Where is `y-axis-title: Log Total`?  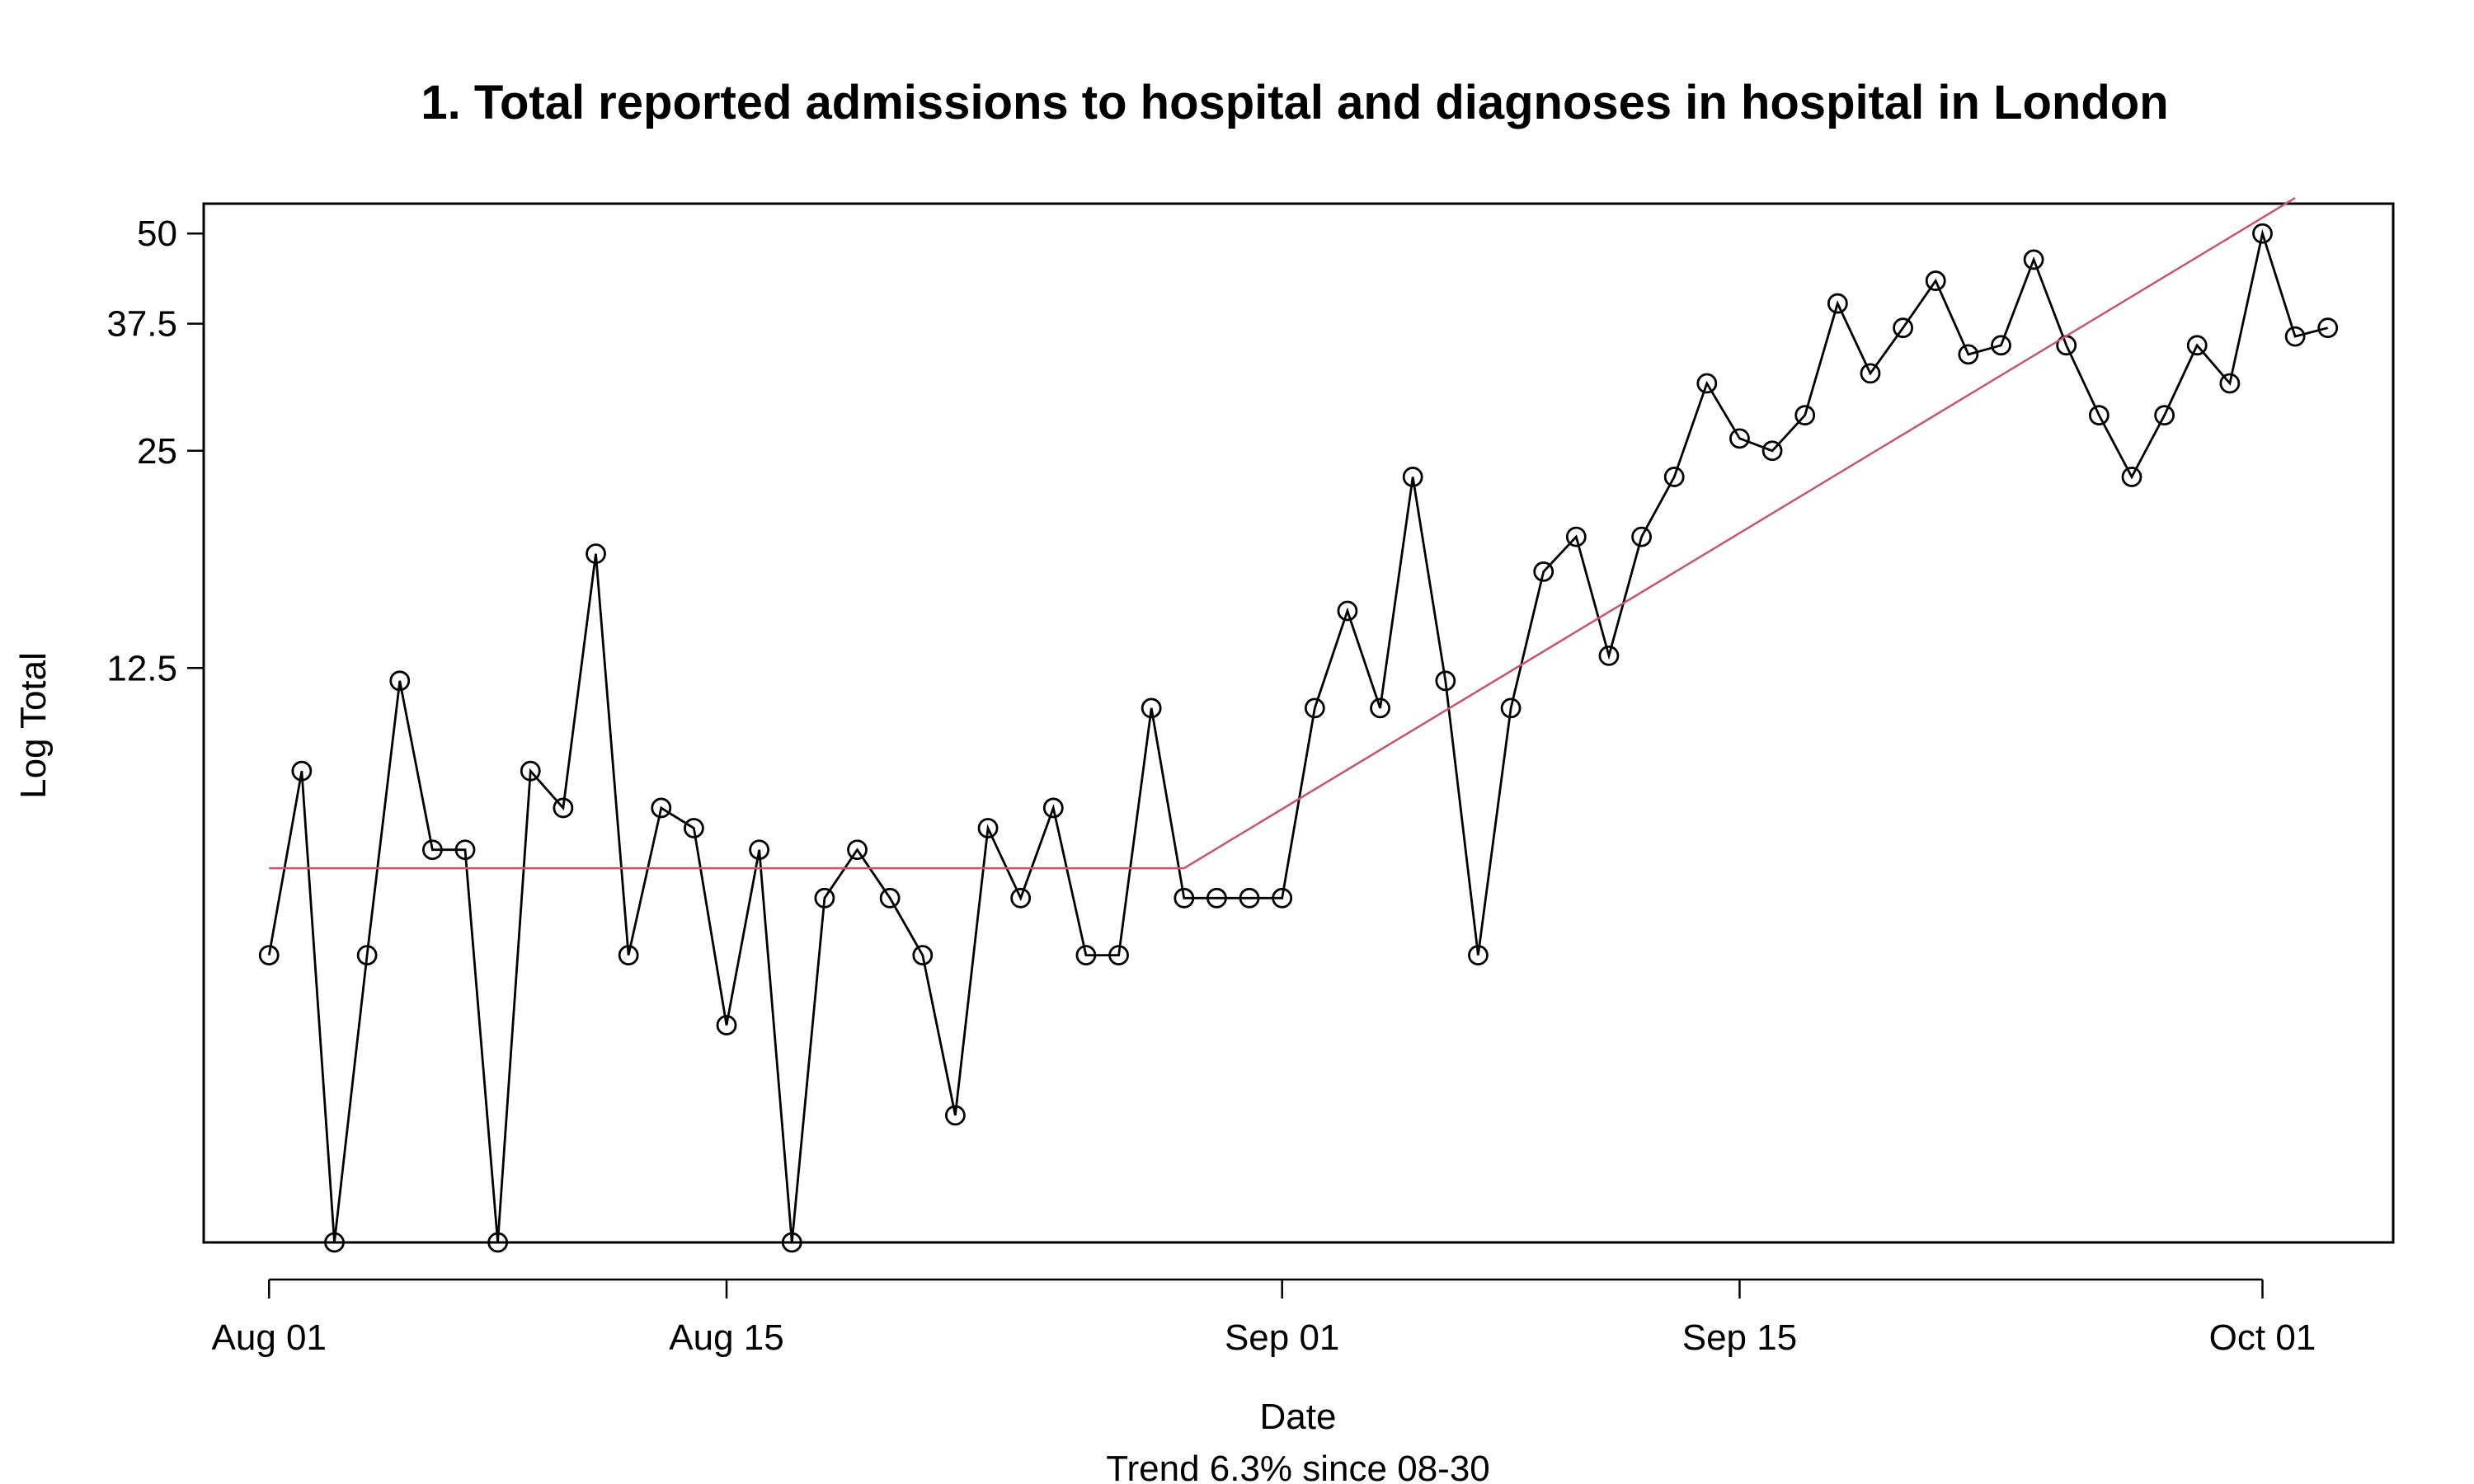
y-axis-title: Log Total is located at coordinates (33, 725).